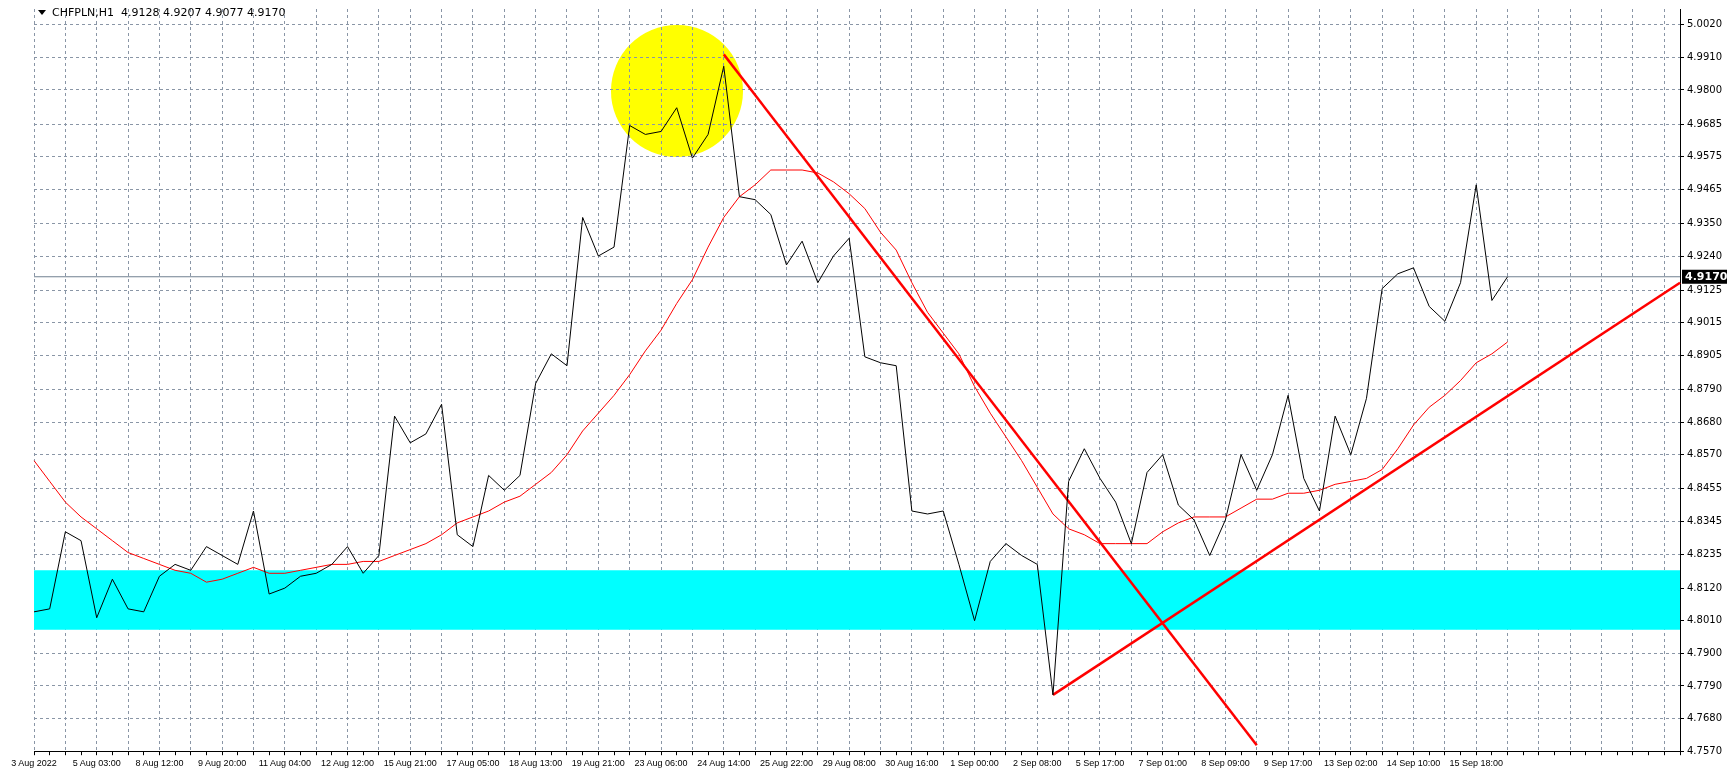  What do you see at coordinates (1705, 553) in the screenshot?
I see `y-tick-label: 4.8235` at bounding box center [1705, 553].